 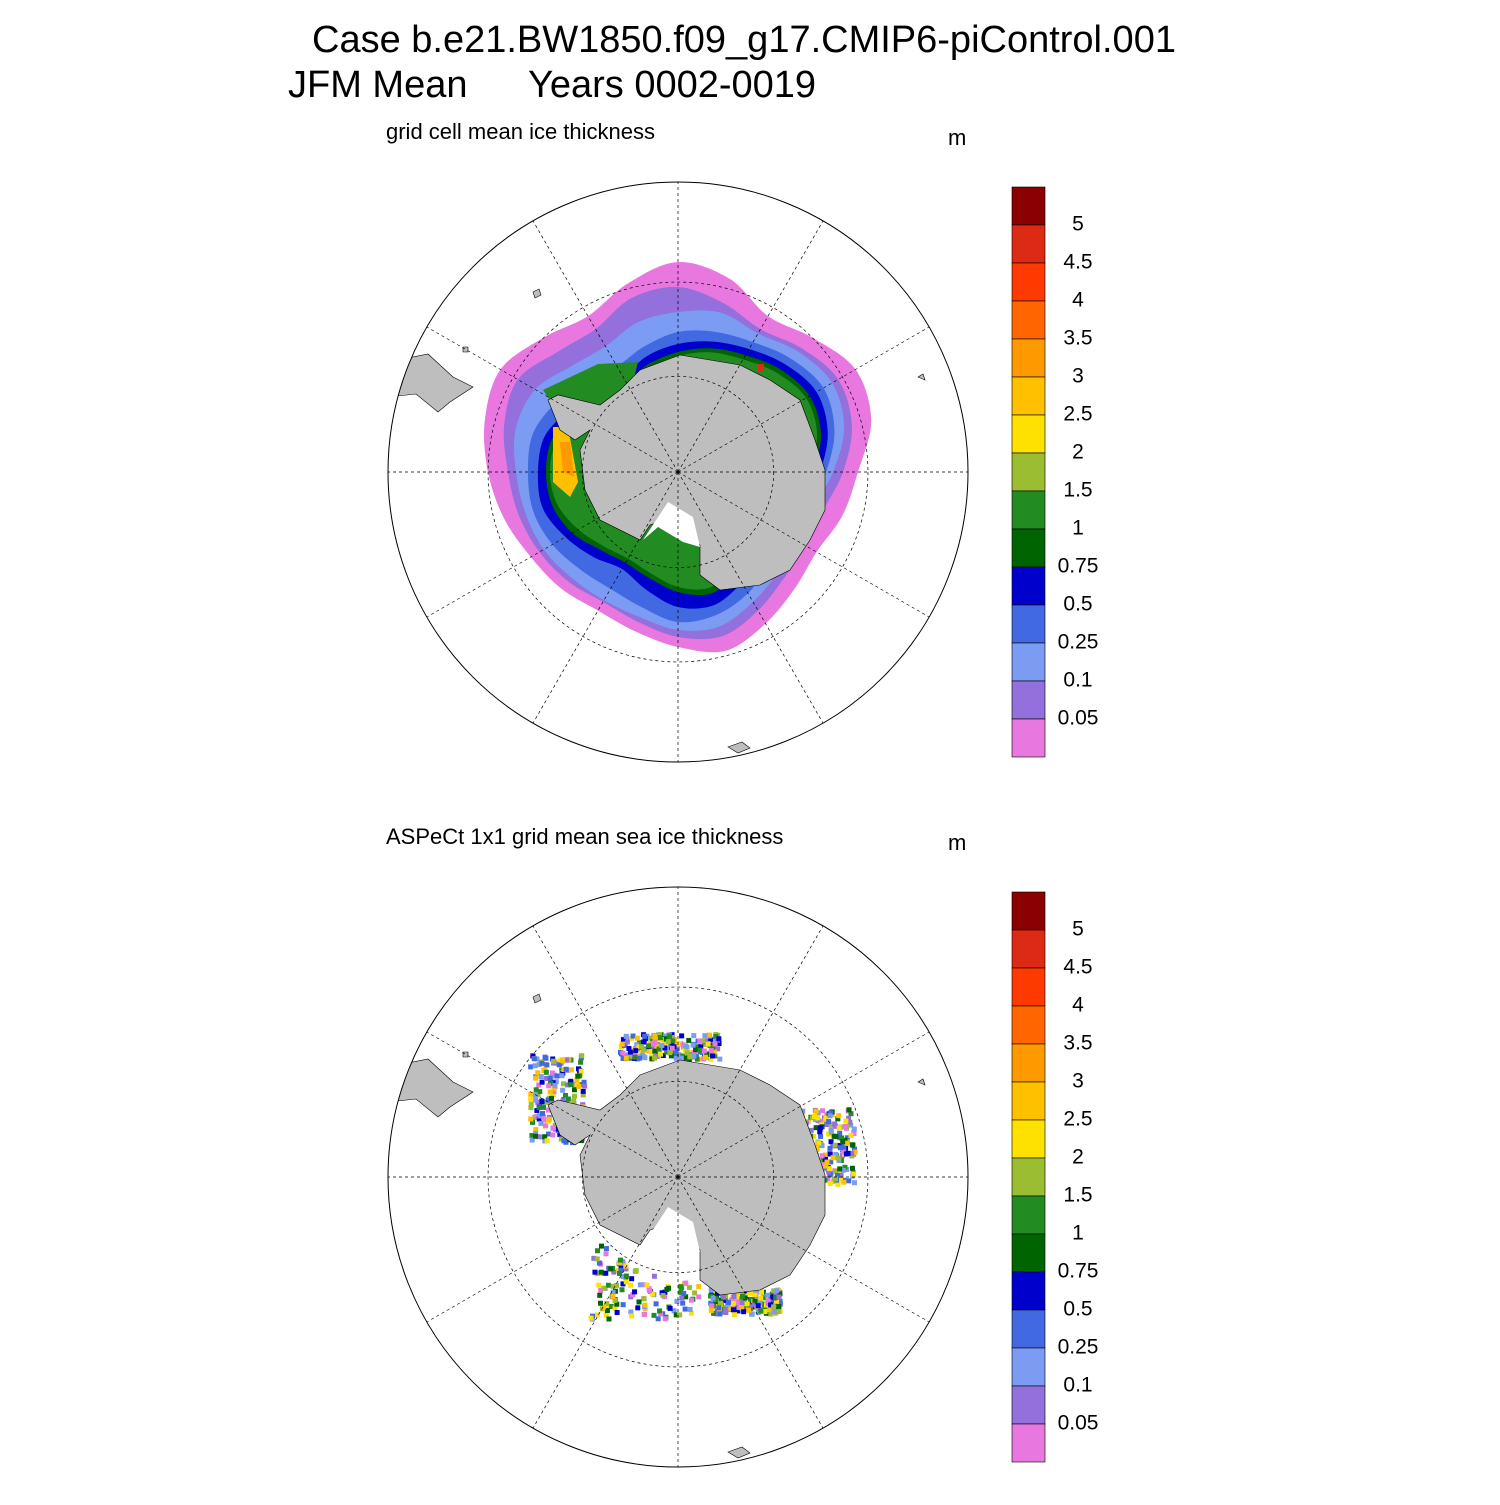 I want to click on land-south-america, so click(x=431, y=383).